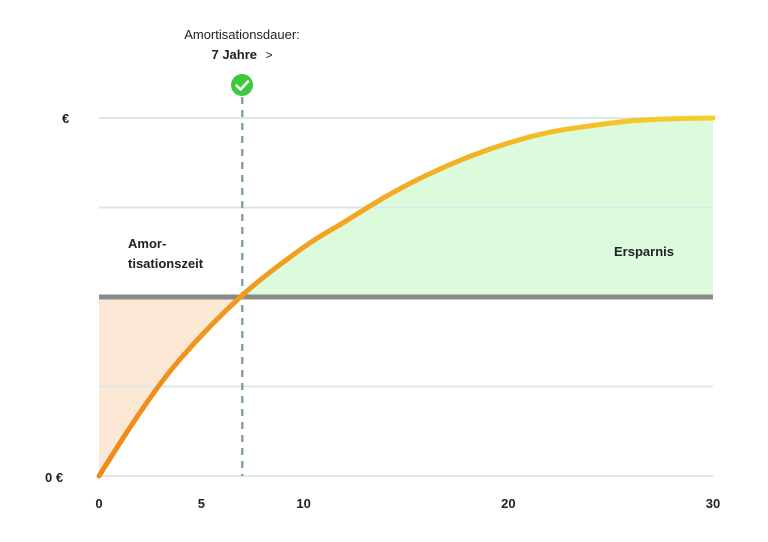 The image size is (768, 542). I want to click on payback-annotation-value-line: 7 Jahre >, so click(241, 54).